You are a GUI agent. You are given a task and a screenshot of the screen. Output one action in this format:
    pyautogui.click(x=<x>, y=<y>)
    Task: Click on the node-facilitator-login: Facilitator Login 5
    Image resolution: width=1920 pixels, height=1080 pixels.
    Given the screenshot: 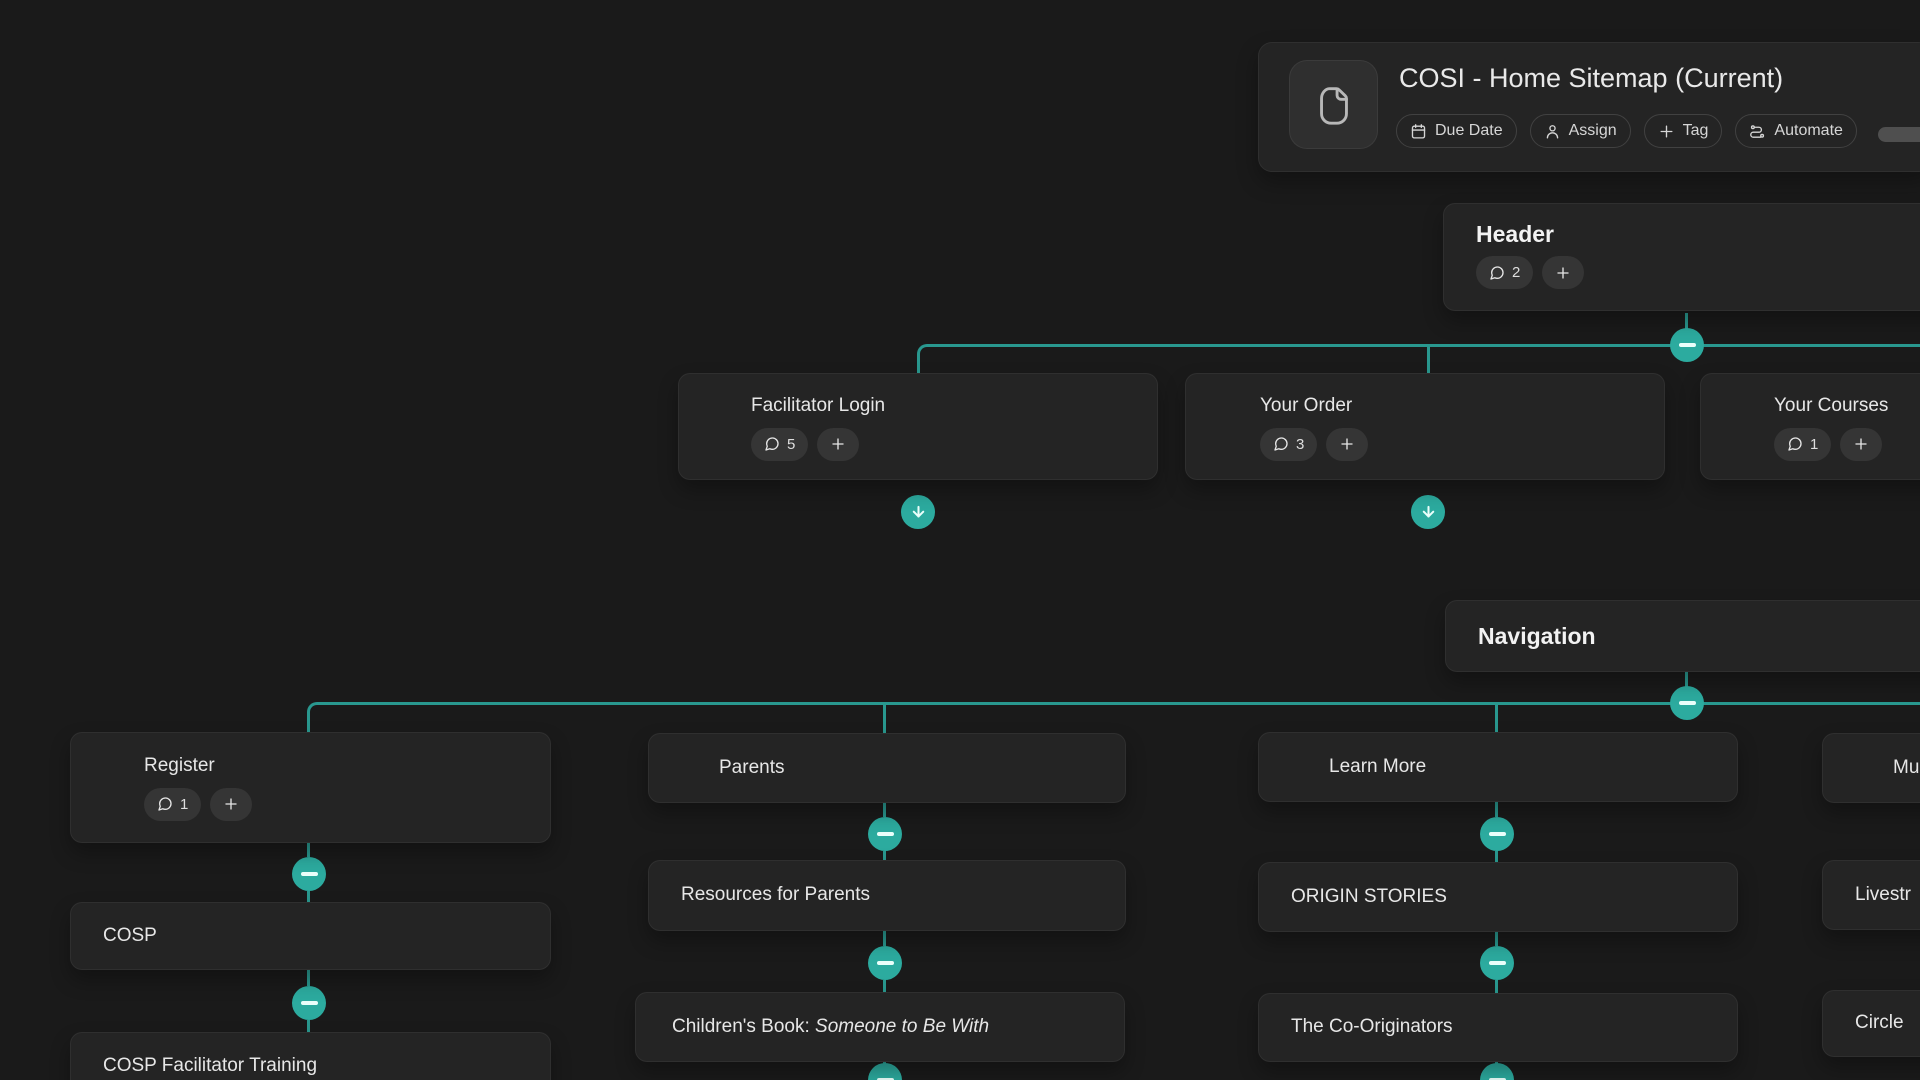 What is the action you would take?
    pyautogui.click(x=918, y=426)
    